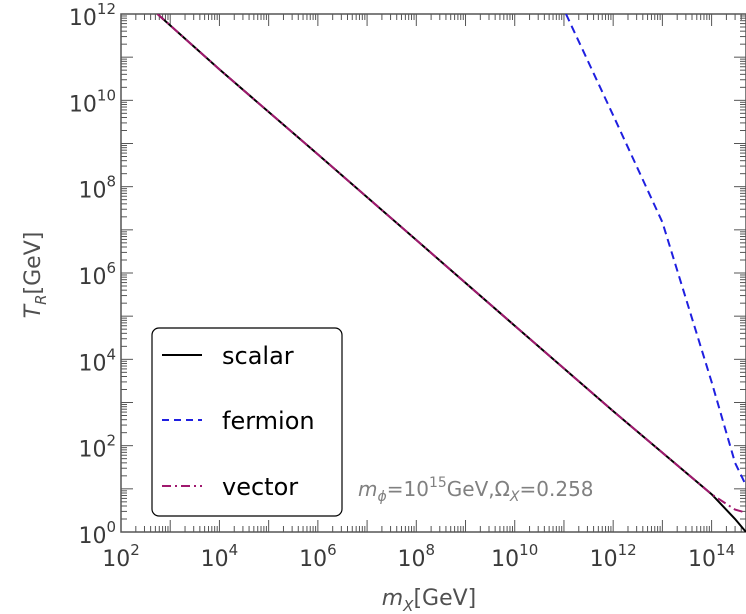 The height and width of the screenshot is (614, 746). I want to click on x-tick-label: 10¹⁴, so click(711, 556).